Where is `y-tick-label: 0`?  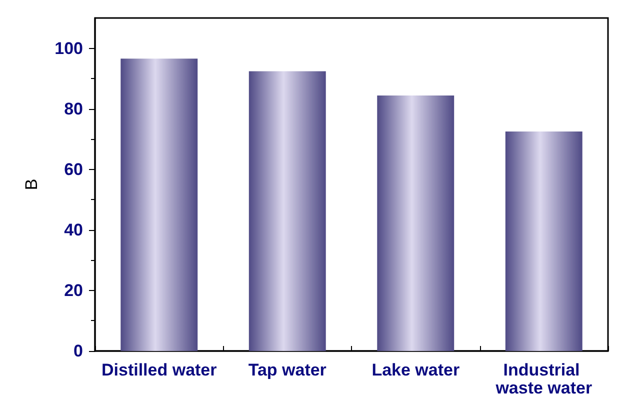
y-tick-label: 0 is located at coordinates (78, 351).